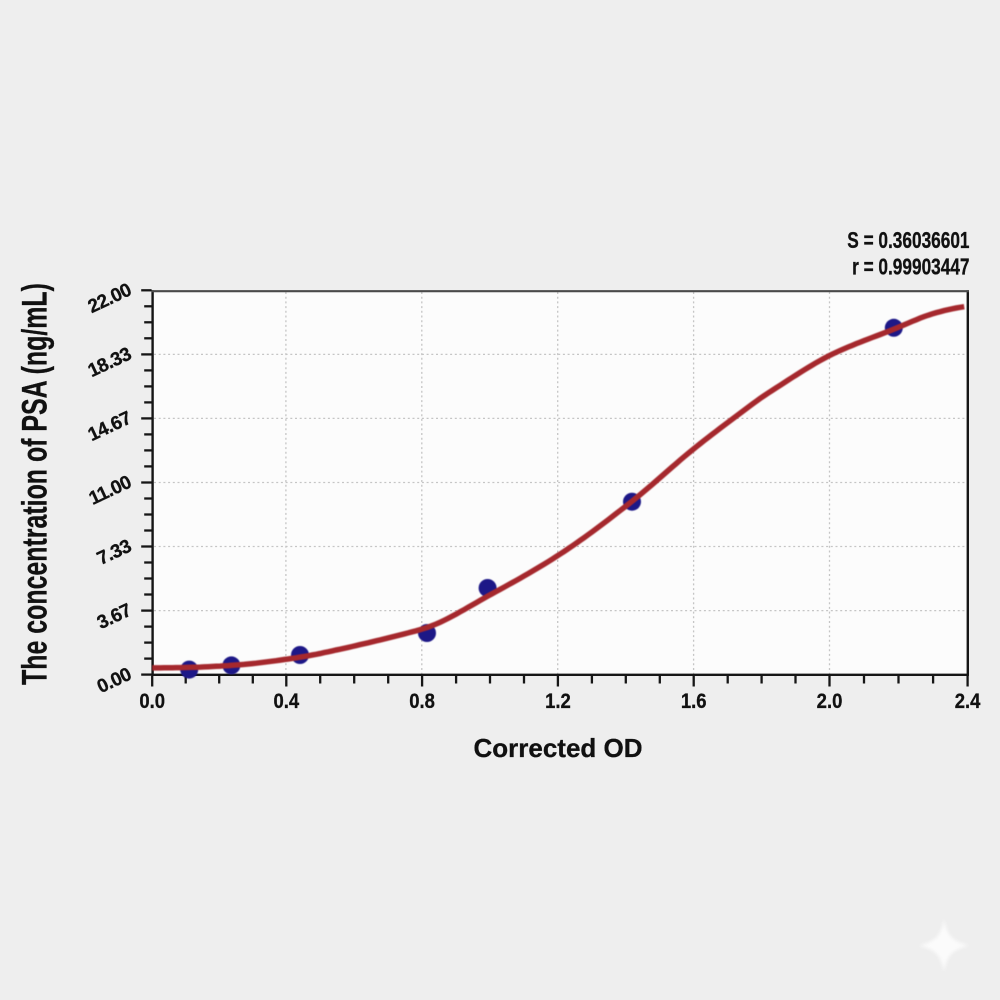 This screenshot has width=1000, height=1000. What do you see at coordinates (830, 701) in the screenshot?
I see `svg-text: 2.0` at bounding box center [830, 701].